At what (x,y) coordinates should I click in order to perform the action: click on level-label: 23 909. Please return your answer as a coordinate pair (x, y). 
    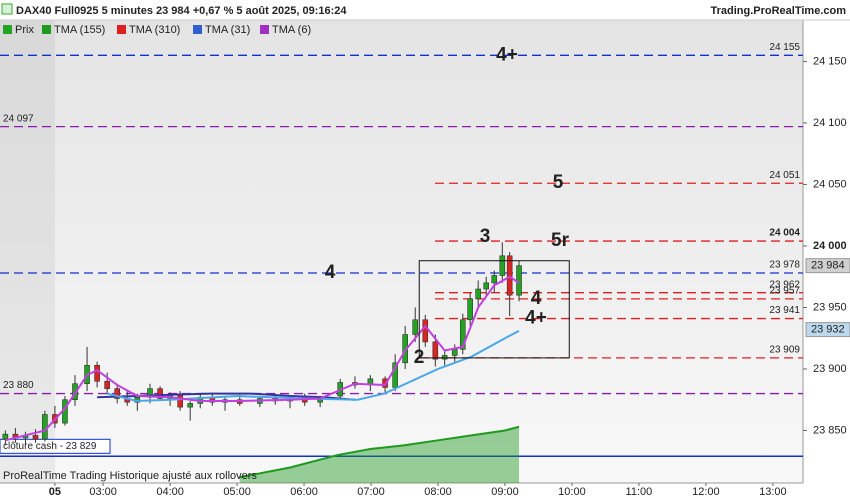
    Looking at the image, I should click on (784, 350).